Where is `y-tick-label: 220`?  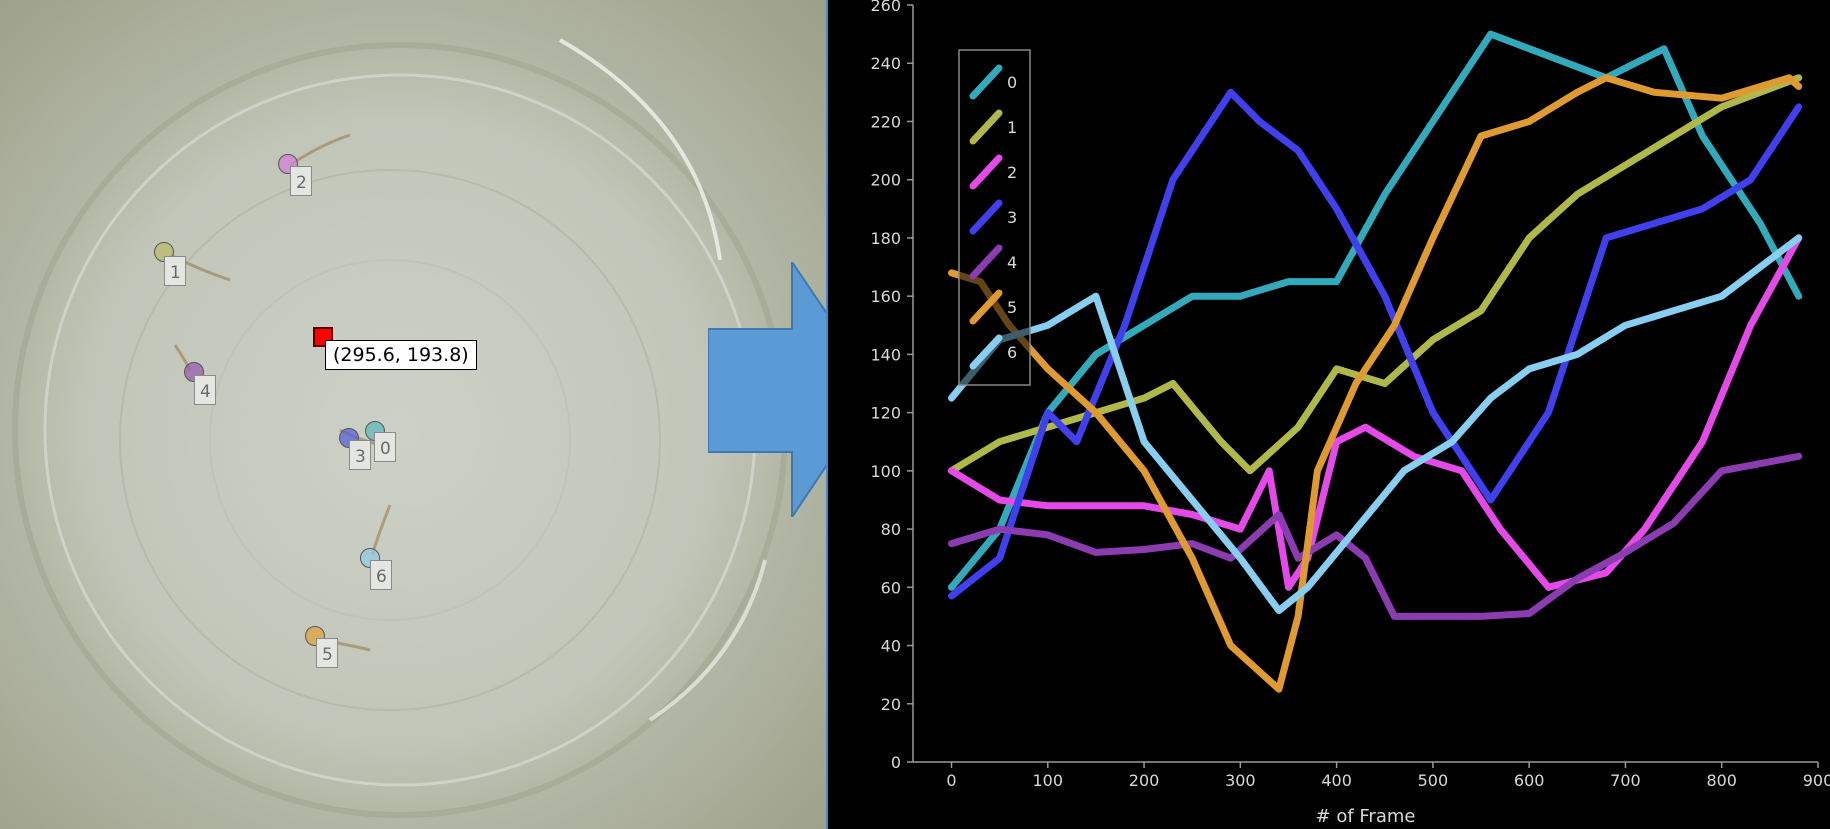
y-tick-label: 220 is located at coordinates (885, 121).